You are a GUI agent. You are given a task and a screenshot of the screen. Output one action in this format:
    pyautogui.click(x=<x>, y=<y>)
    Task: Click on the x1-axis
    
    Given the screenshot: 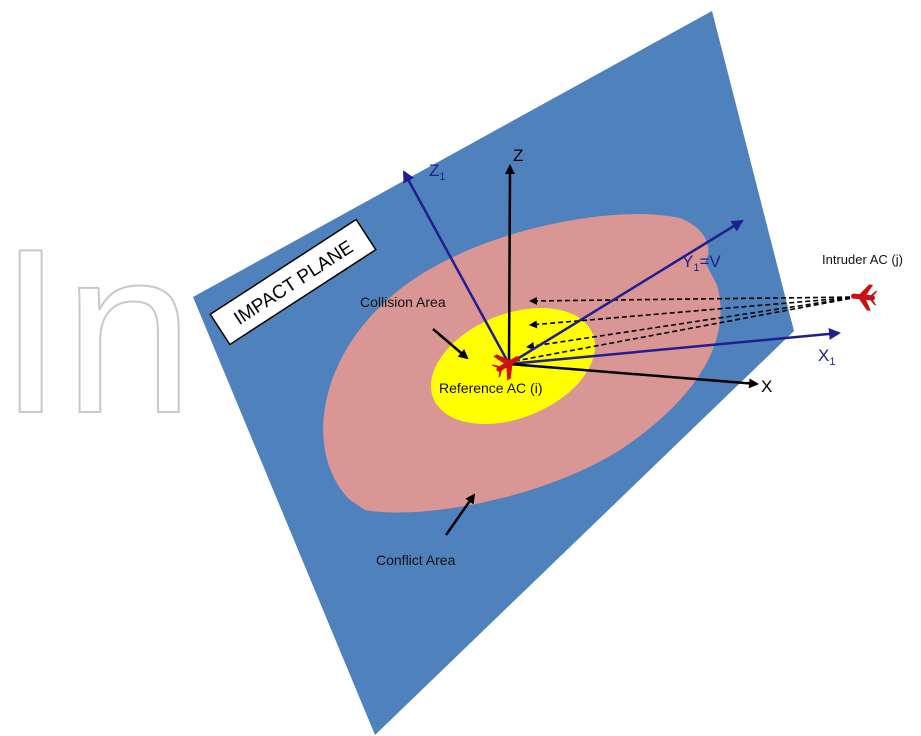 What is the action you would take?
    pyautogui.click(x=674, y=346)
    